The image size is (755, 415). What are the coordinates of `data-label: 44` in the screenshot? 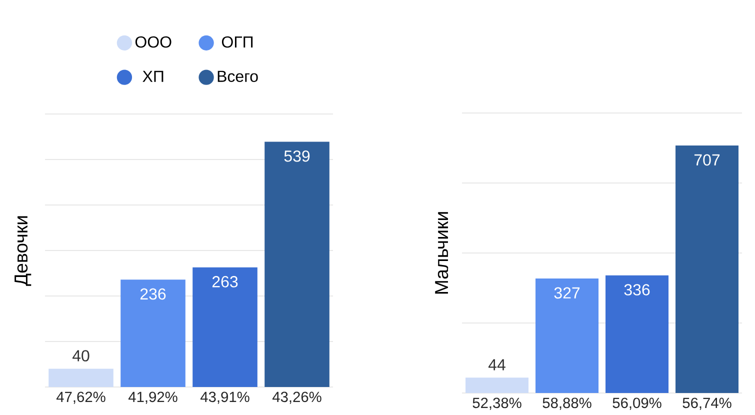 It's located at (497, 364).